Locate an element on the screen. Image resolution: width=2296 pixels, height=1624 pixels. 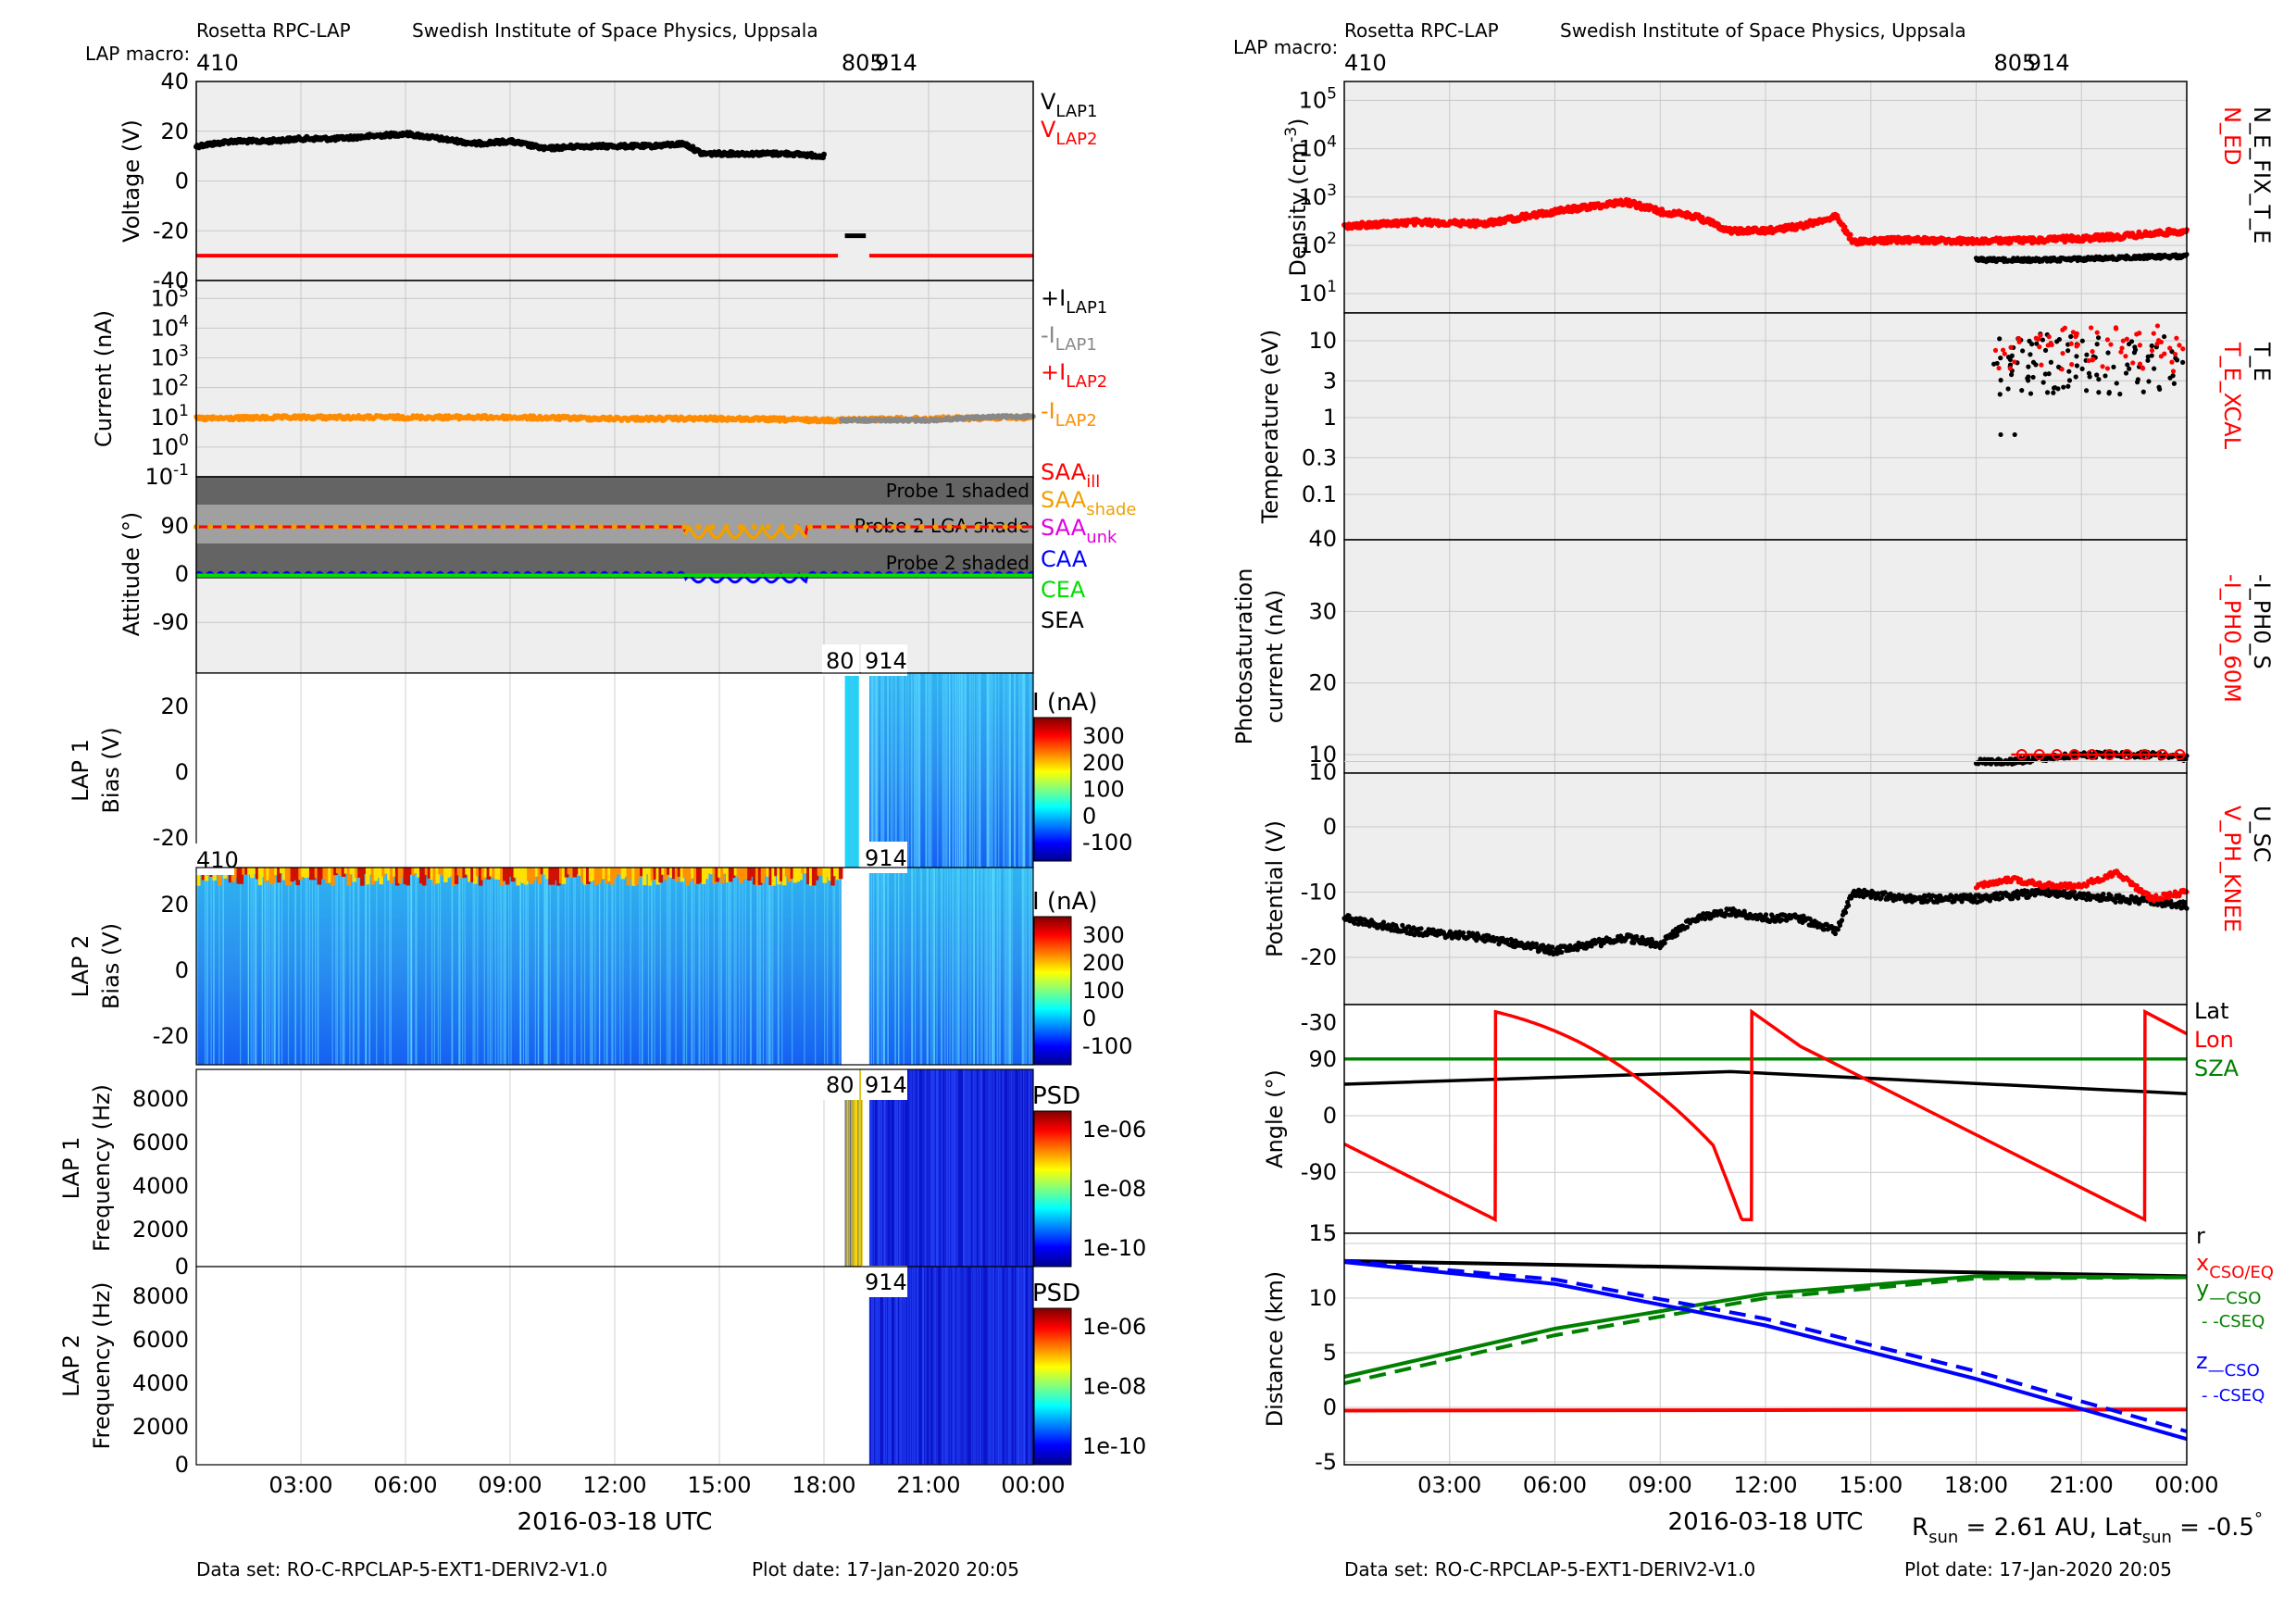
temperature-panel: 10 3 1 0.3 0.1 Temperature (eV) T_E_XCAL T_E is located at coordinates (1766, 426).